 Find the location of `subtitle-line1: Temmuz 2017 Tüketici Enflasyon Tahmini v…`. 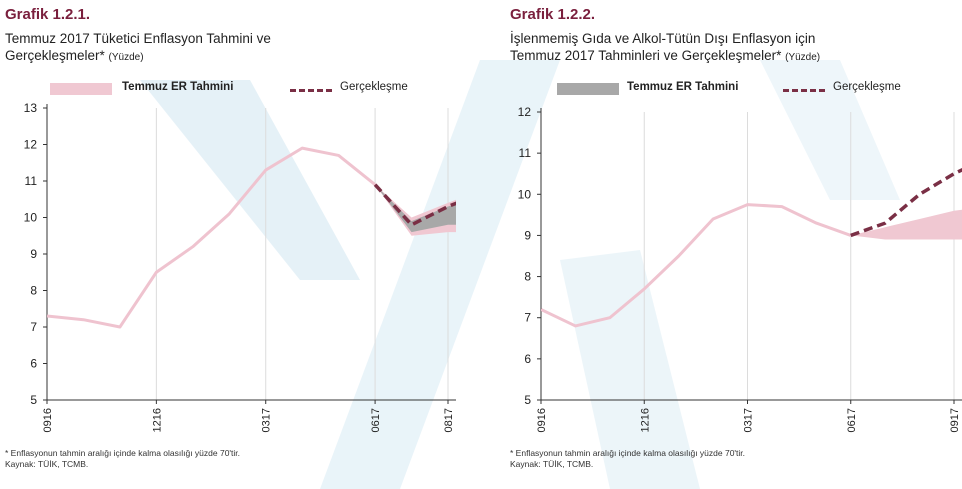

subtitle-line1: Temmuz 2017 Tüketici Enflasyon Tahmini v… is located at coordinates (138, 38).